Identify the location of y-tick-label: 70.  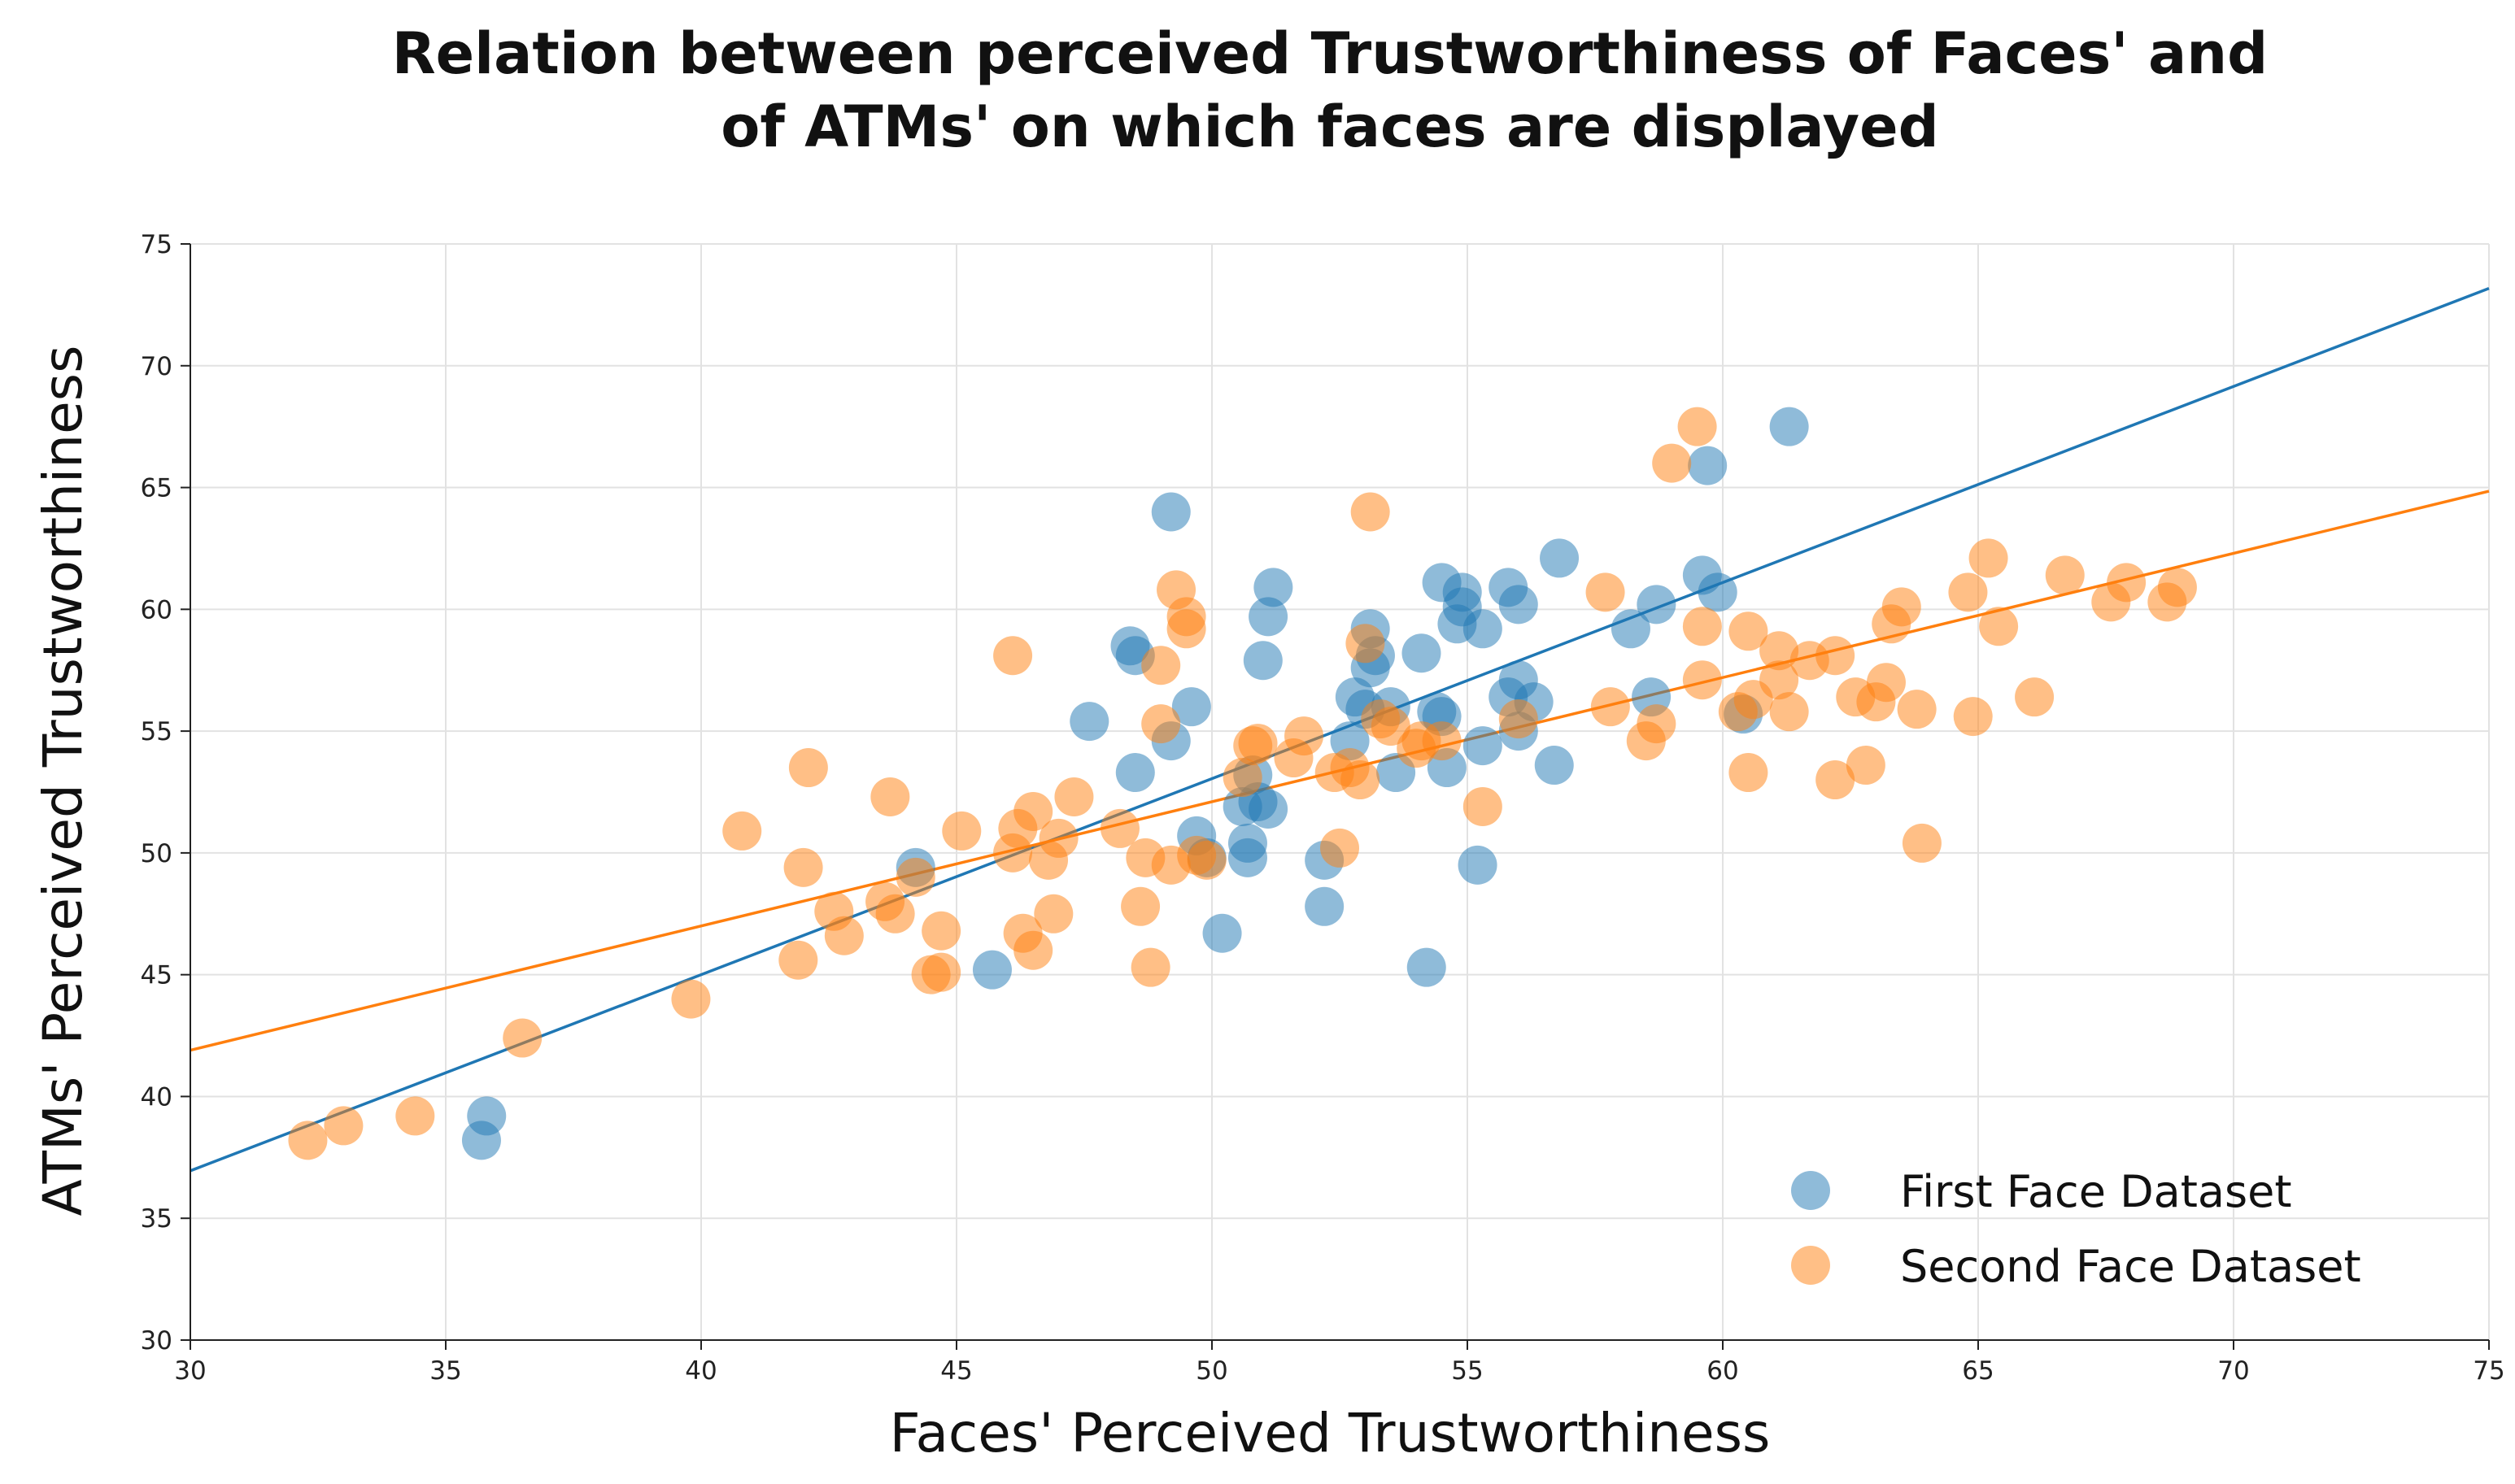
(156, 366).